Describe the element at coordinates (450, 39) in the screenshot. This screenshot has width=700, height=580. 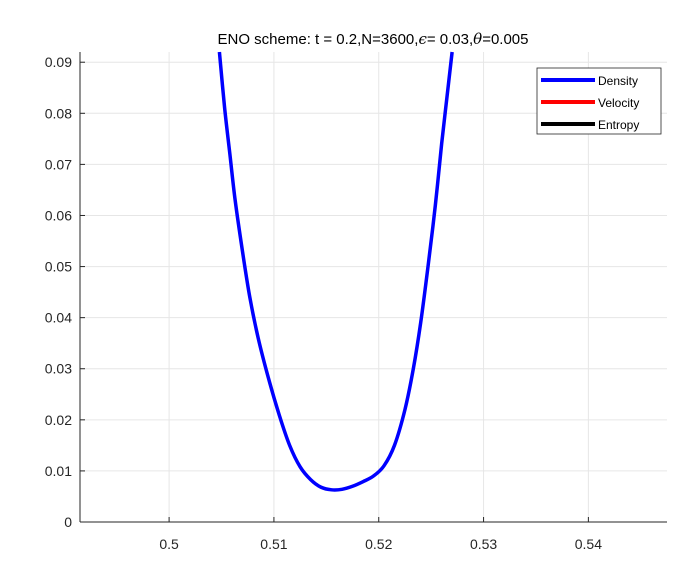
I see `title-eps-value: = 0.03,` at that location.